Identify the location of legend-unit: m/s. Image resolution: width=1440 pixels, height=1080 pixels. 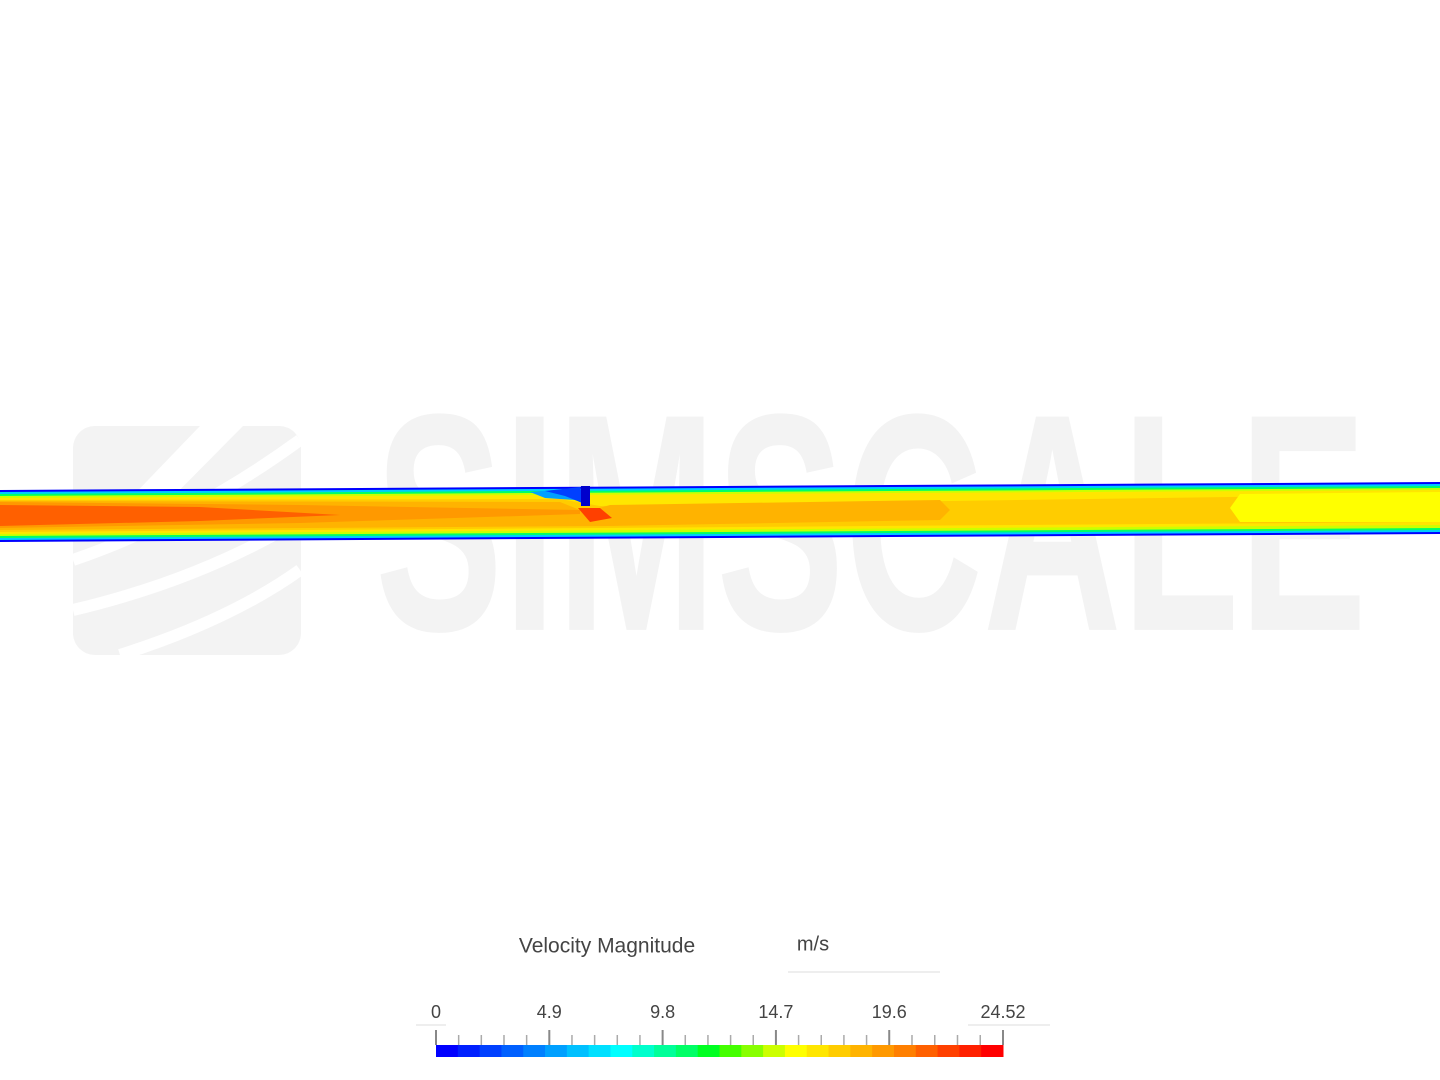
(813, 944).